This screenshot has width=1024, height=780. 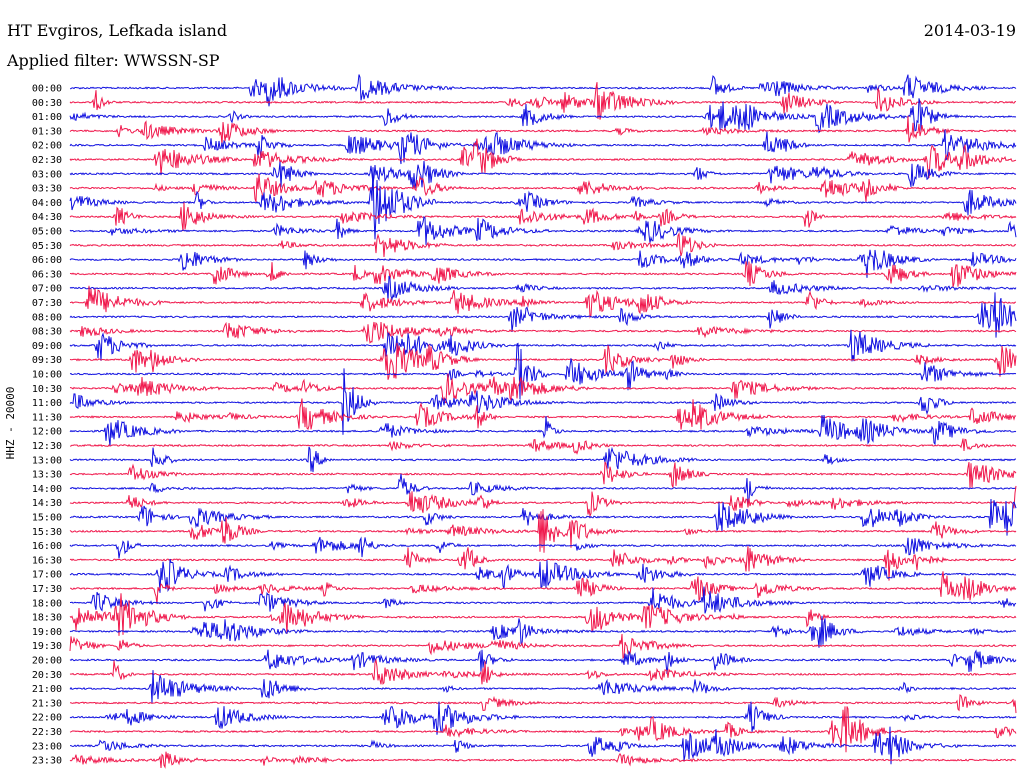 What do you see at coordinates (47, 346) in the screenshot?
I see `time-tick-label: 09:00` at bounding box center [47, 346].